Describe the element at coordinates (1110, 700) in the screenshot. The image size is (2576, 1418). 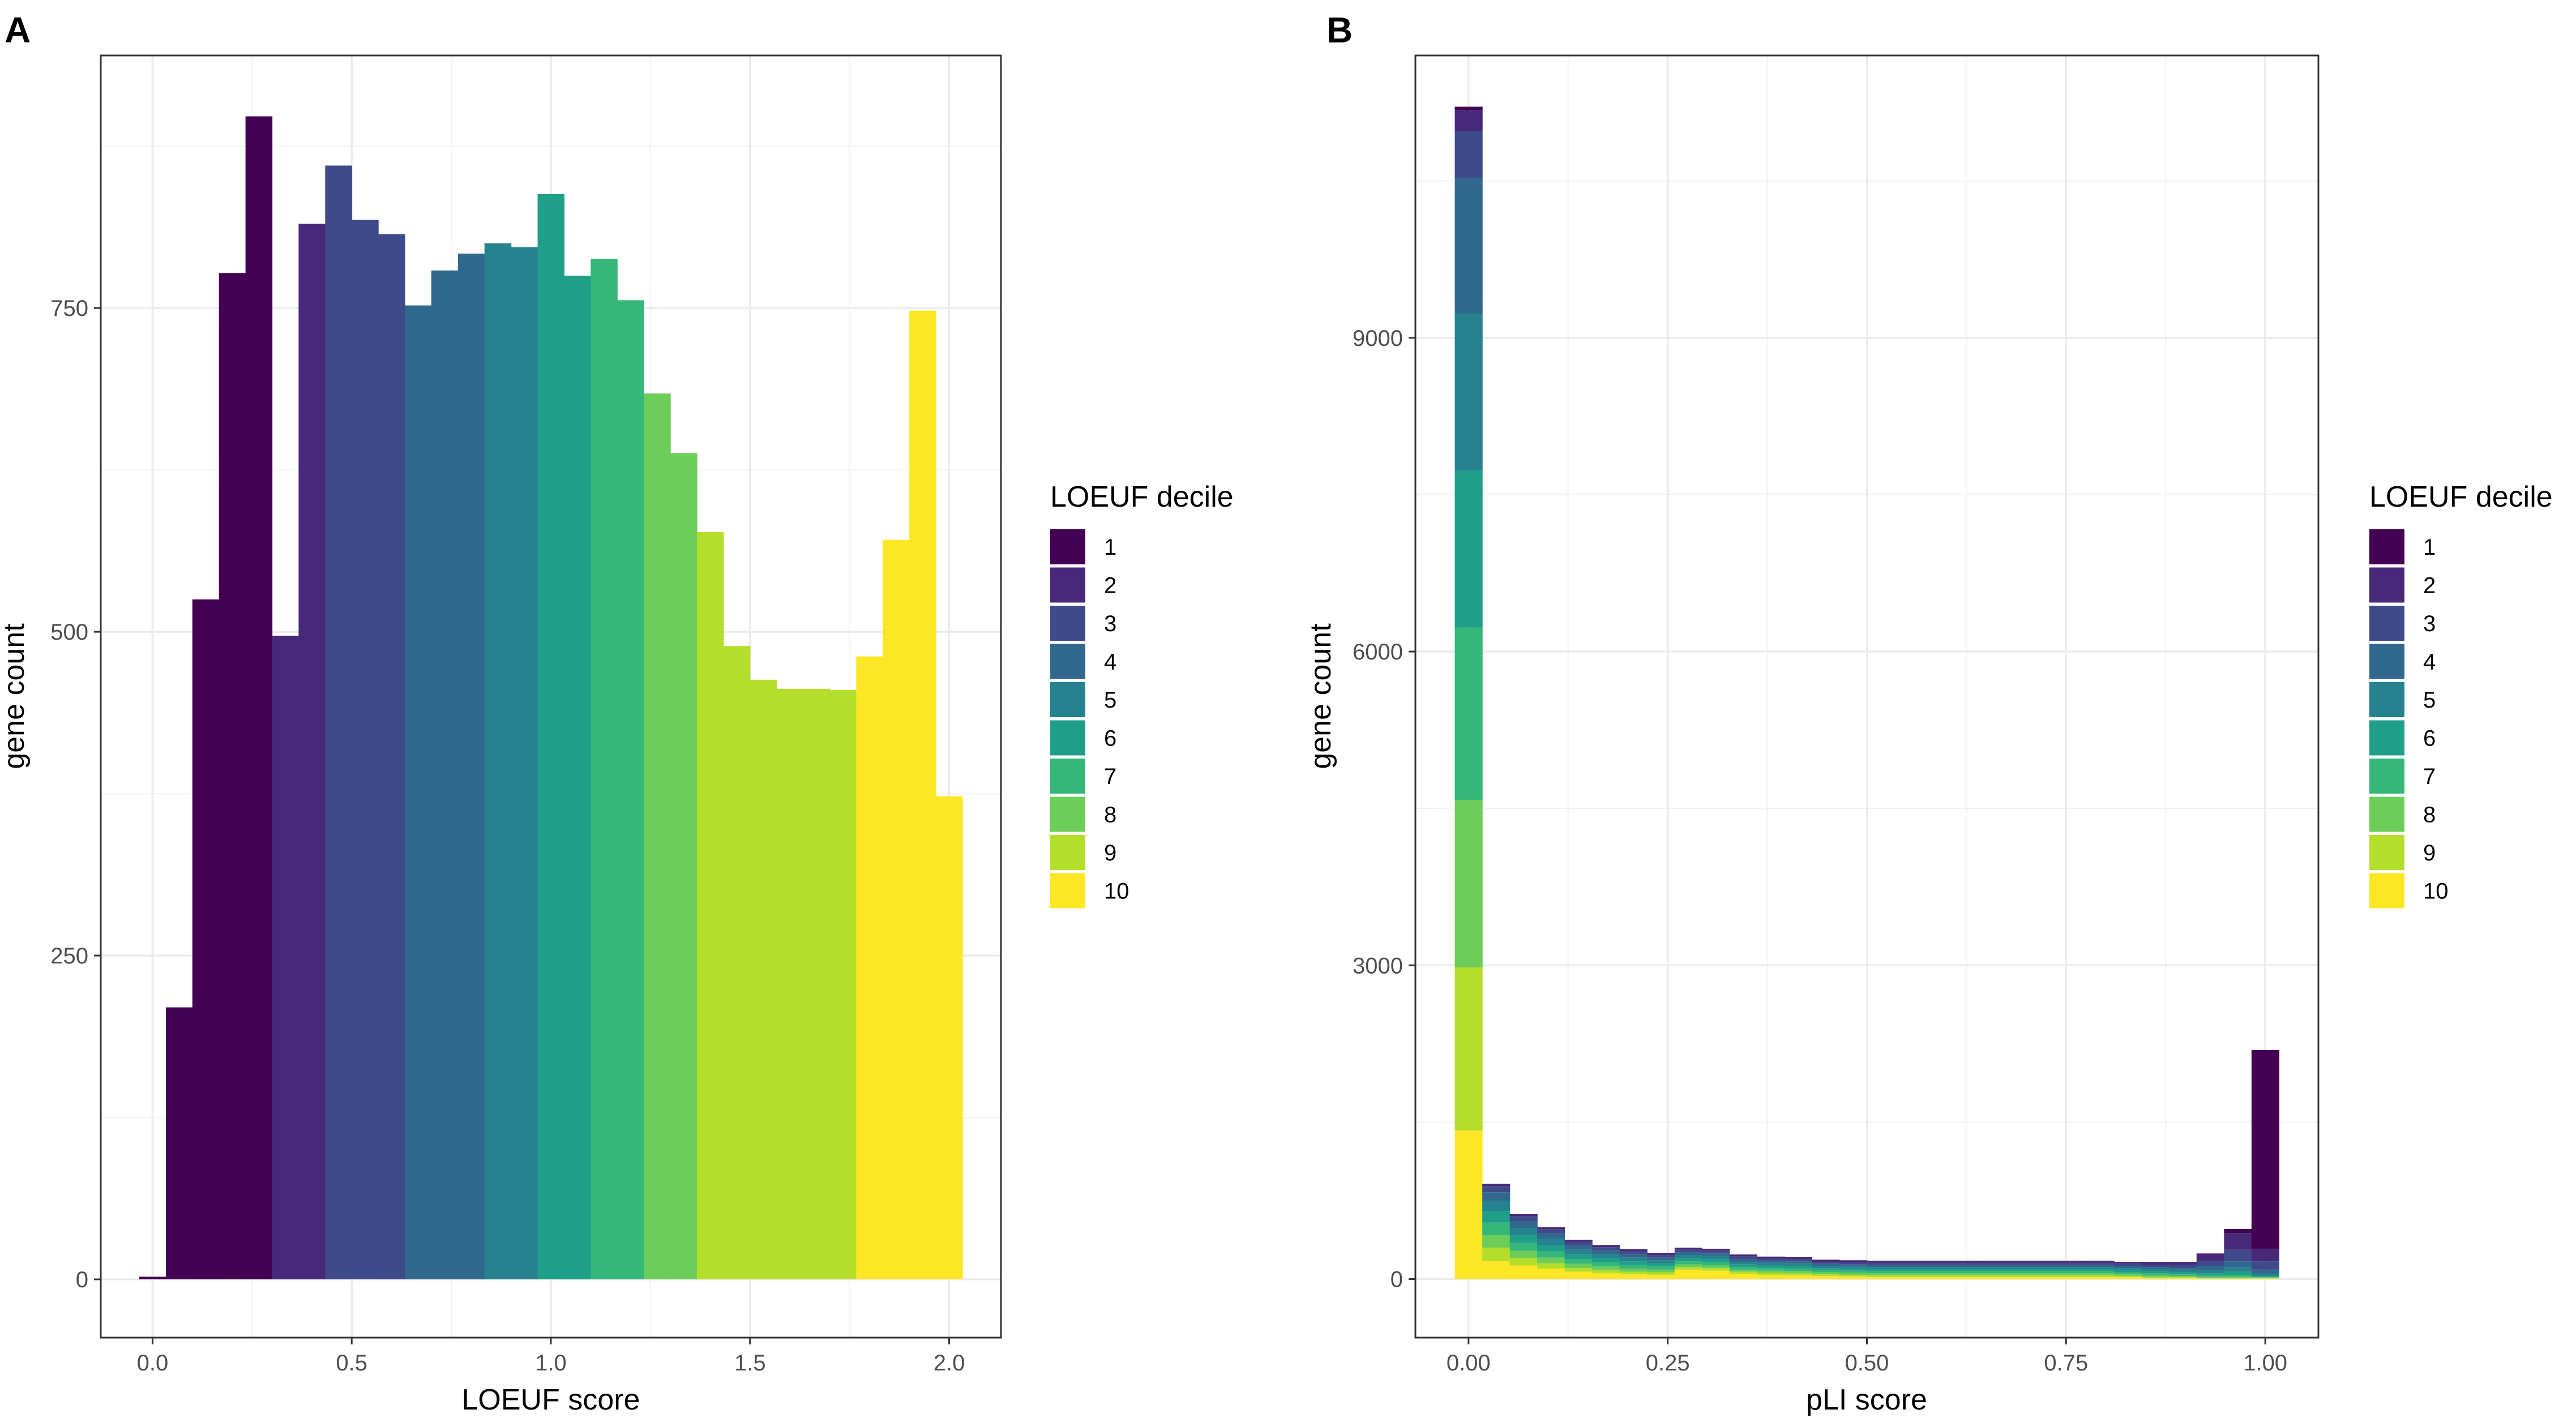
I see `legend-label-5: 5` at that location.